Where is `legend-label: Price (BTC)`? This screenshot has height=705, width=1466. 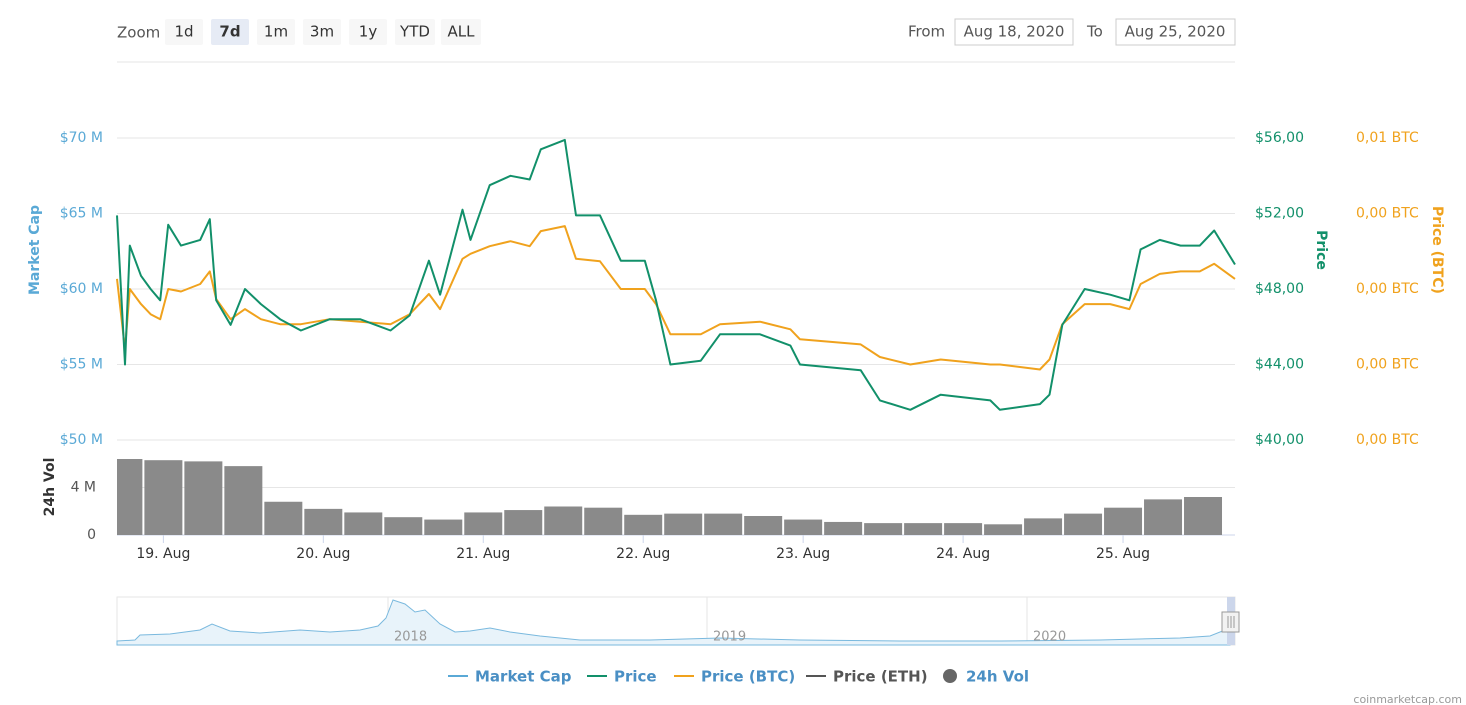
legend-label: Price (BTC) is located at coordinates (748, 677).